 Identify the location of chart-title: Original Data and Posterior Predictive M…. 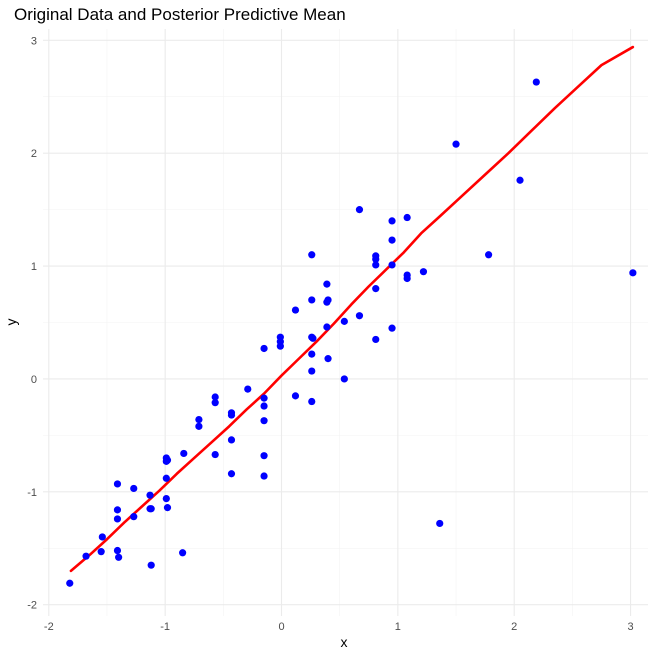
(180, 14).